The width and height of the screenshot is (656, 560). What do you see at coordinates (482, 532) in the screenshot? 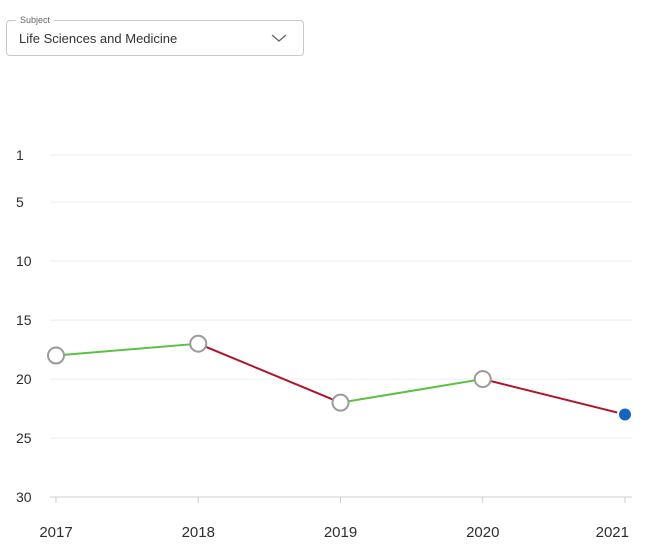
I see `x-tick-label: 2020` at bounding box center [482, 532].